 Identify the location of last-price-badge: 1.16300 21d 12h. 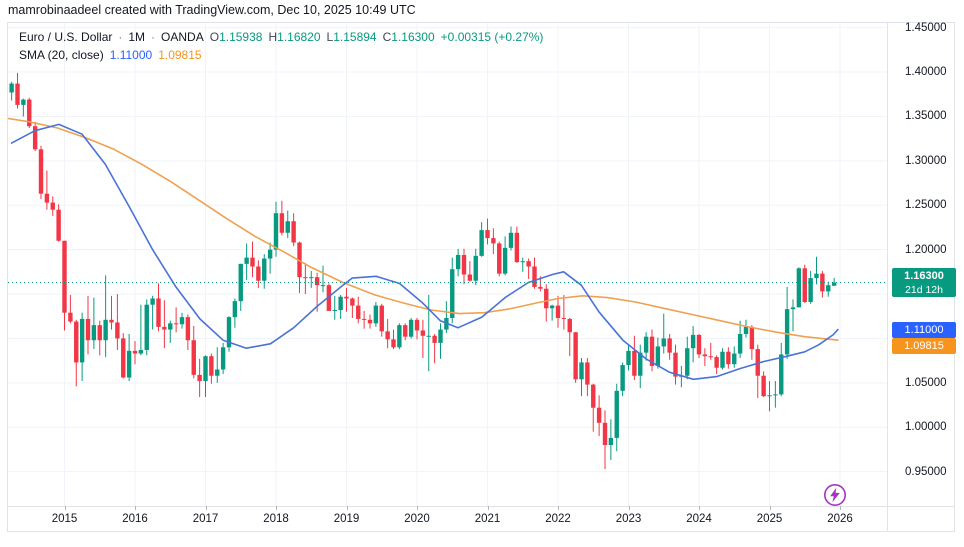
(924, 282).